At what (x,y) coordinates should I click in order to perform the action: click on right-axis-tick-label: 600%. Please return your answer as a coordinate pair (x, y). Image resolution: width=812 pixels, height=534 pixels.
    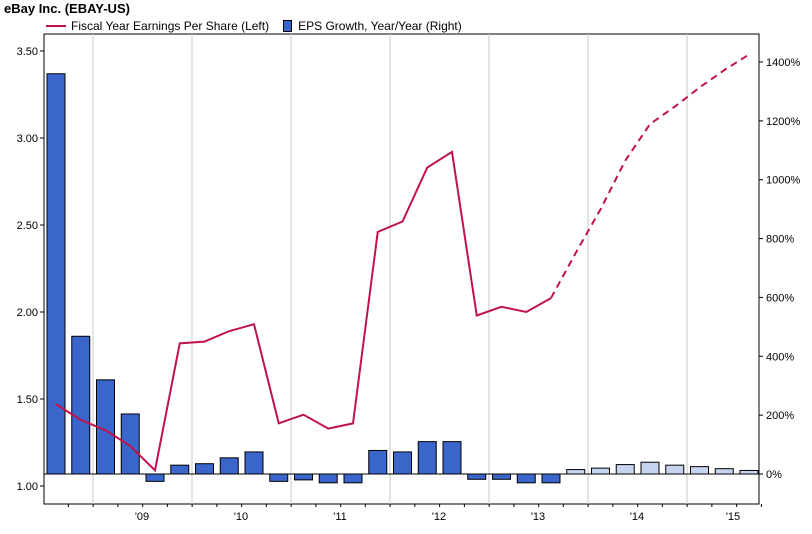
    Looking at the image, I should click on (780, 298).